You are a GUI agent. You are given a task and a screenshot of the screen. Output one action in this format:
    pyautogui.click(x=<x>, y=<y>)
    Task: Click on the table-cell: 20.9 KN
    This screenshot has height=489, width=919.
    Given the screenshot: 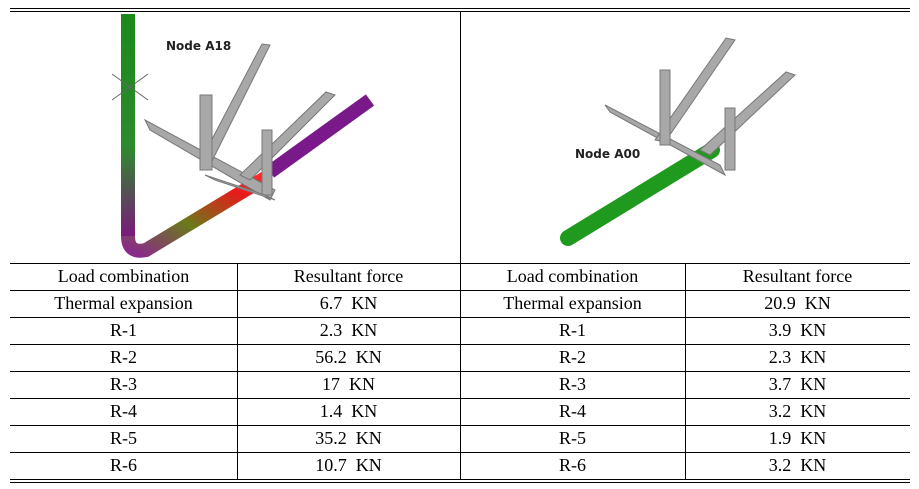 What is the action you would take?
    pyautogui.click(x=797, y=303)
    